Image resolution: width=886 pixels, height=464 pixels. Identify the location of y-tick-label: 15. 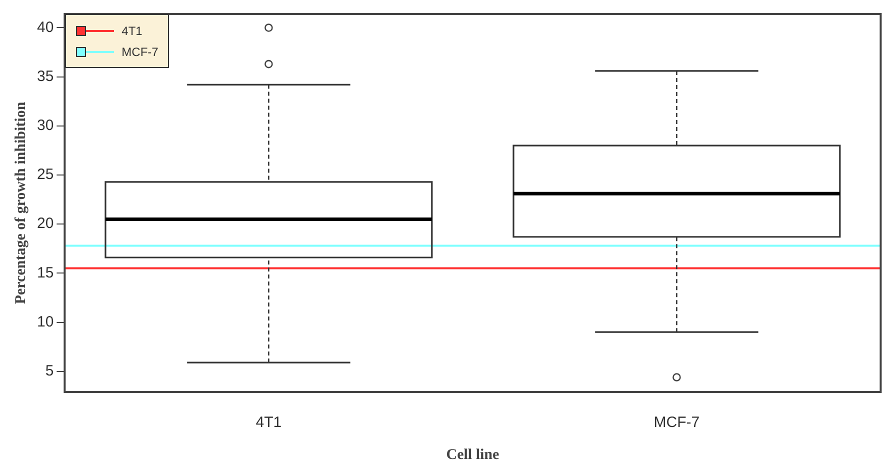
(45, 273).